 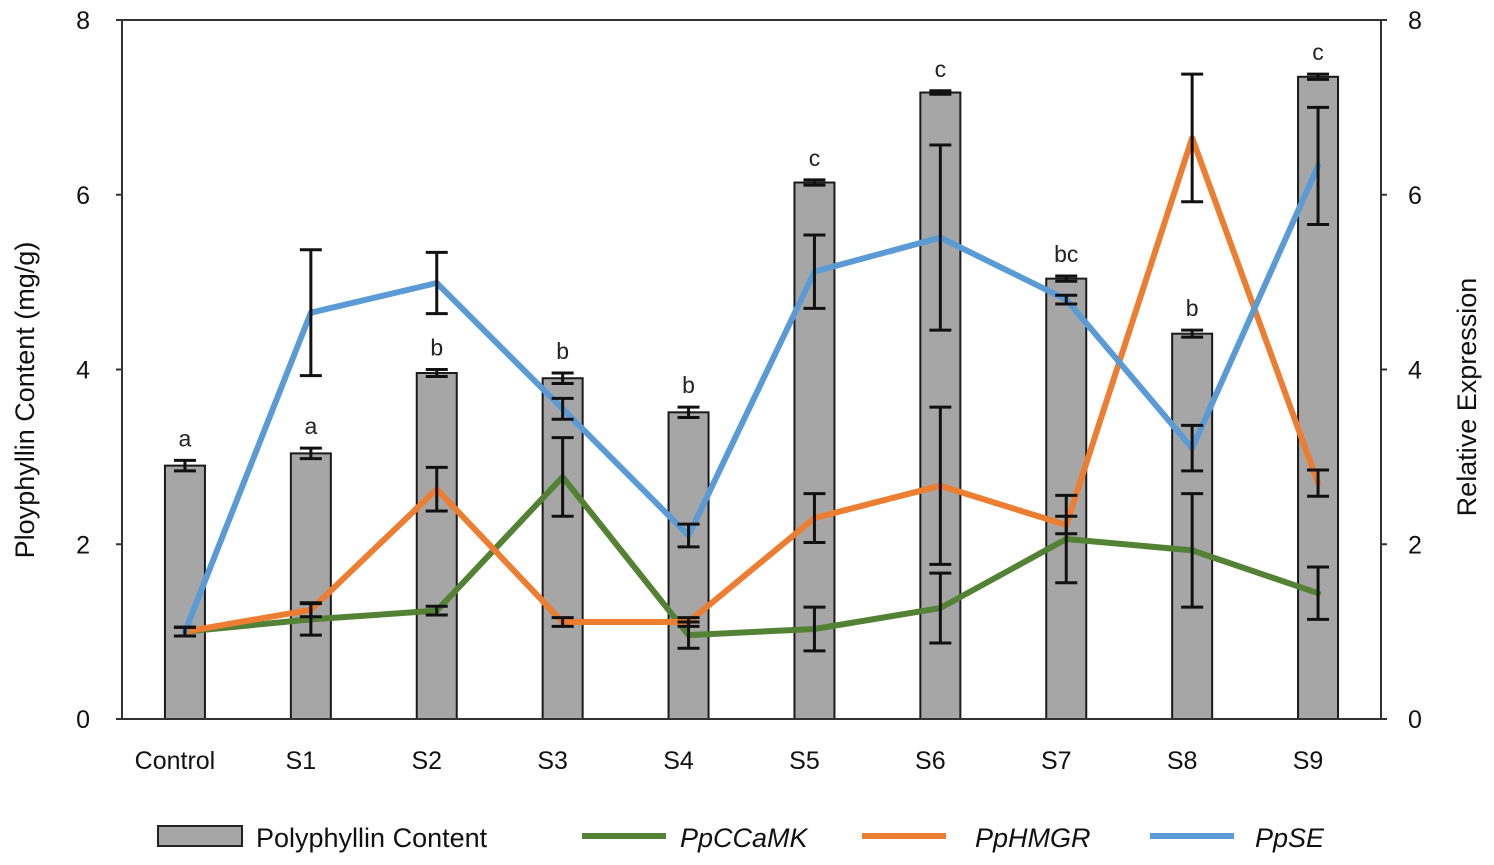 What do you see at coordinates (1415, 21) in the screenshot?
I see `right-tick-label: 8` at bounding box center [1415, 21].